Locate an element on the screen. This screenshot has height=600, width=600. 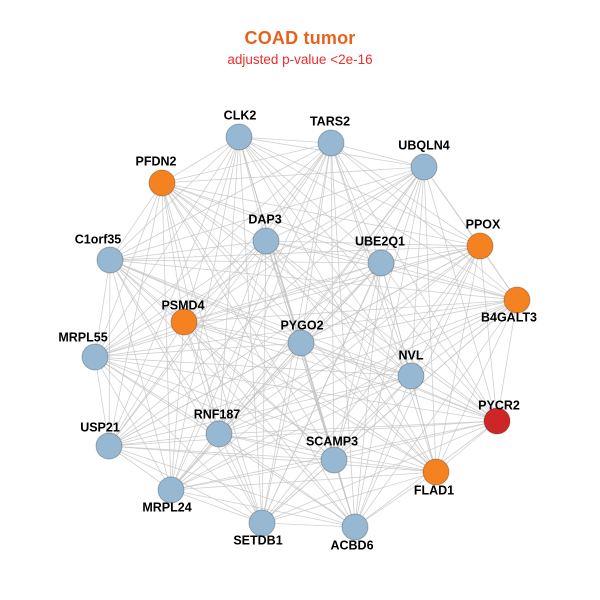
edge-PYCR2-FLAD1 is located at coordinates (466, 446).